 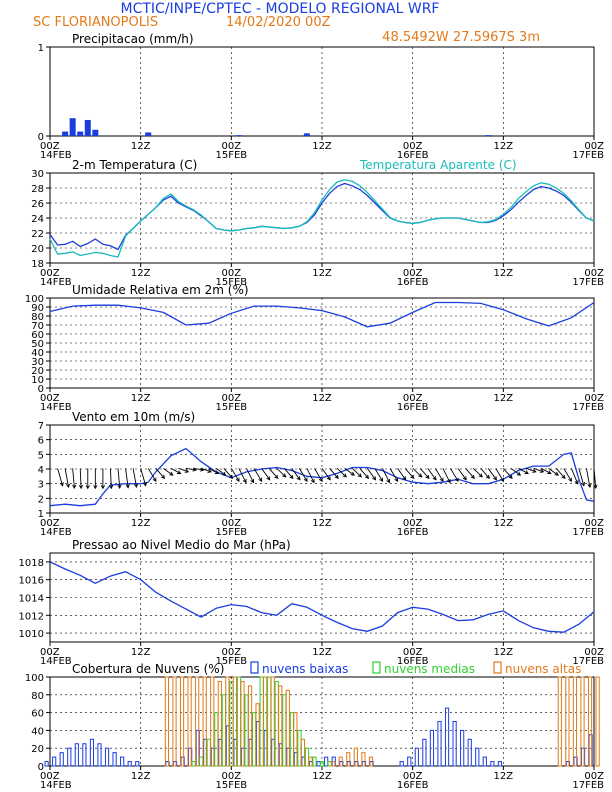 I want to click on rh-xtick-label: 00Z, so click(x=413, y=398).